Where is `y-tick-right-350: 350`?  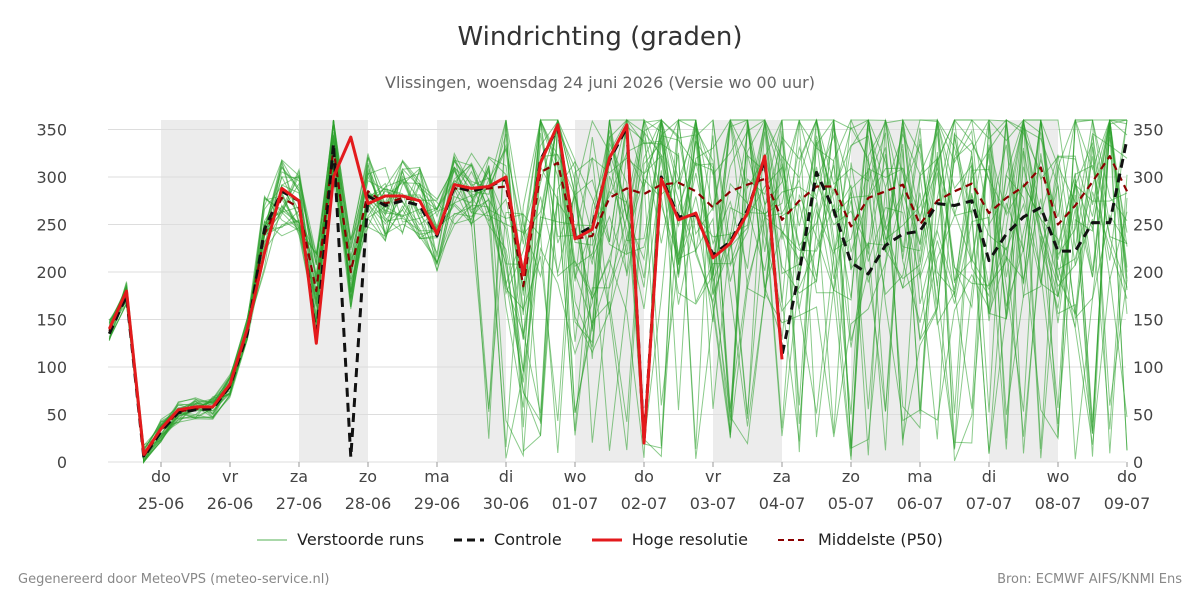 y-tick-right-350: 350 is located at coordinates (1148, 130).